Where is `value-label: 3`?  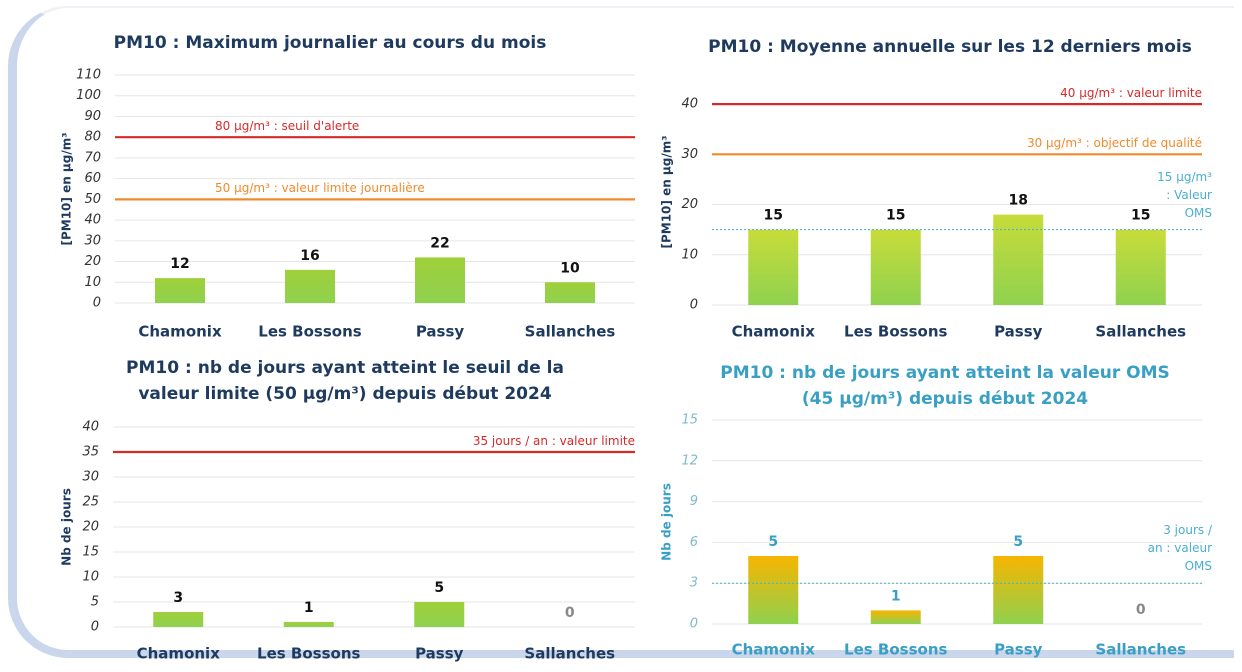
value-label: 3 is located at coordinates (178, 598).